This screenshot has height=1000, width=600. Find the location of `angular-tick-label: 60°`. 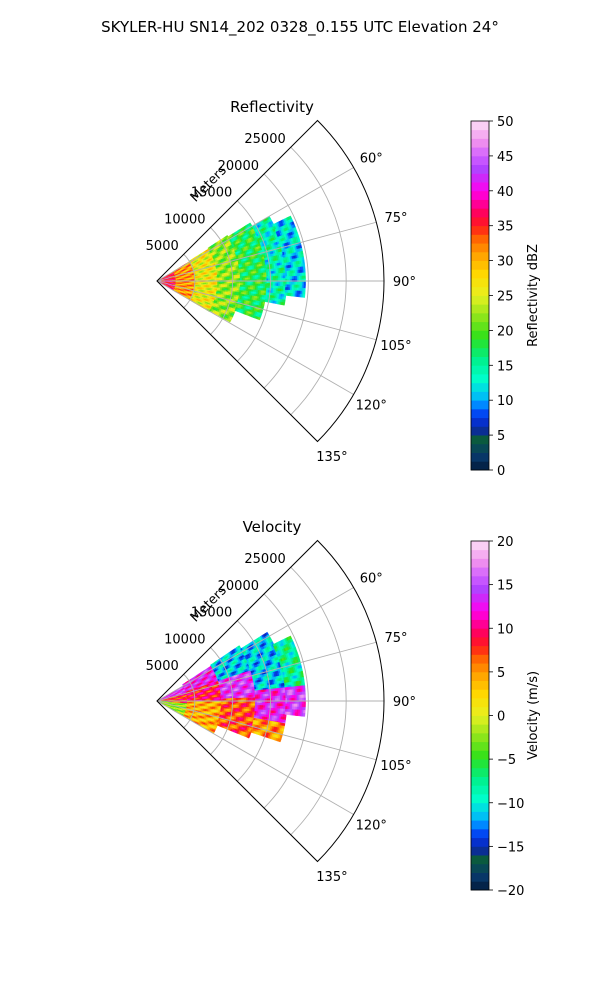

angular-tick-label: 60° is located at coordinates (371, 158).